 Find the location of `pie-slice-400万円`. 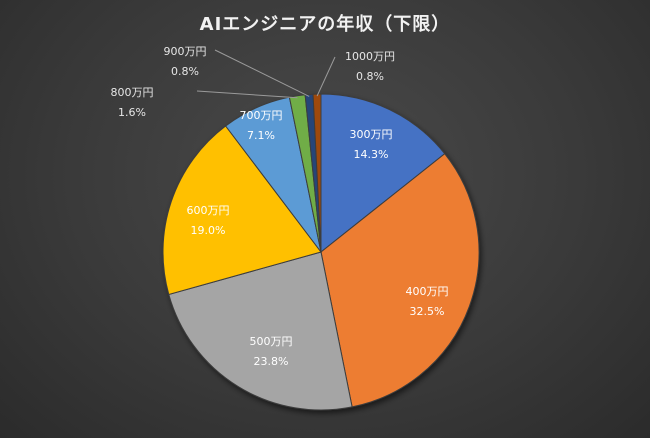

pie-slice-400万円 is located at coordinates (400, 280).